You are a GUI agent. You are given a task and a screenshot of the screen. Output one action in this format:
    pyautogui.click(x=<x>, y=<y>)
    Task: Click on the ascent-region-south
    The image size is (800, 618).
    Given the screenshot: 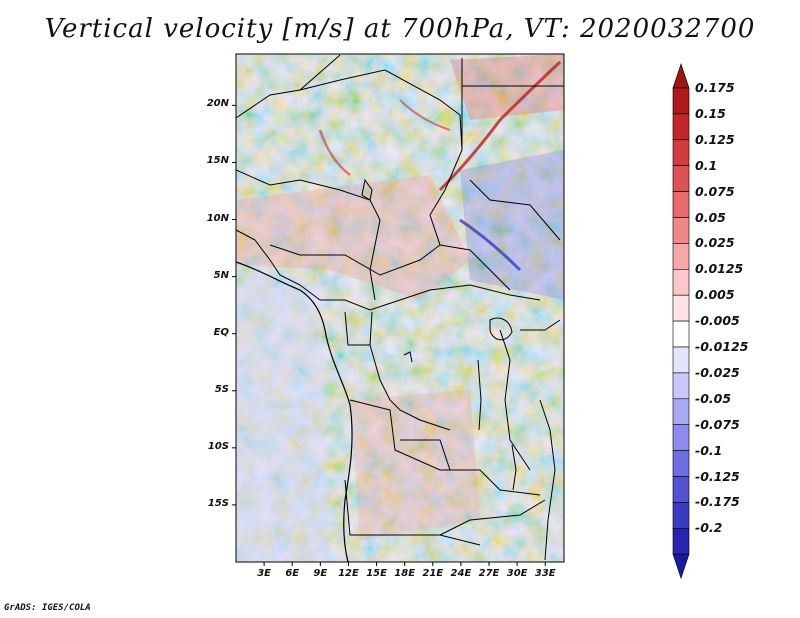 What is the action you would take?
    pyautogui.click(x=415, y=465)
    